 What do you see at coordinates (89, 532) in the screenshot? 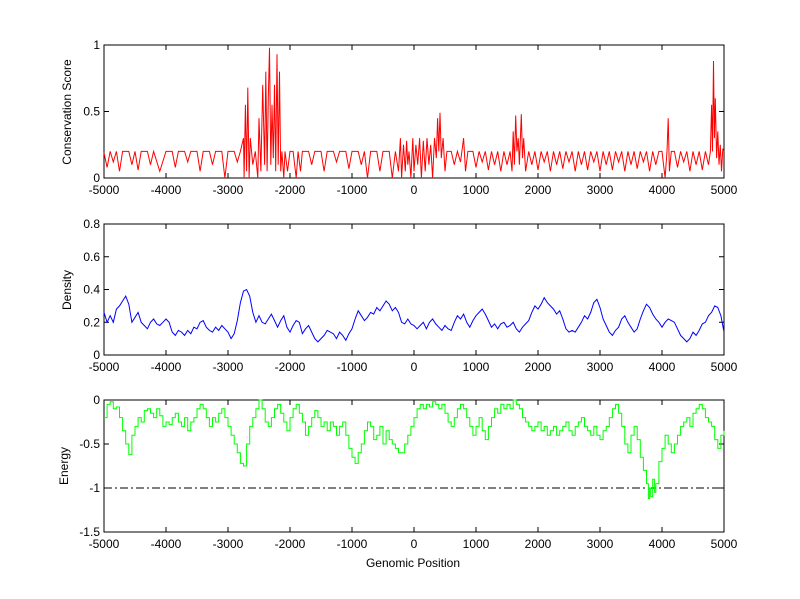
I see `y-tick-label: -1.5` at bounding box center [89, 532].